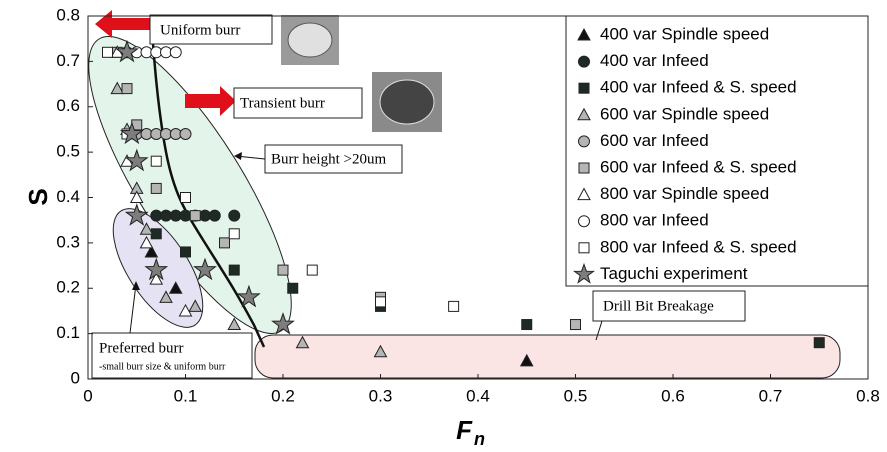 The image size is (887, 452). What do you see at coordinates (698, 87) in the screenshot?
I see `legend-label: 400 var Infeed & S. speed` at bounding box center [698, 87].